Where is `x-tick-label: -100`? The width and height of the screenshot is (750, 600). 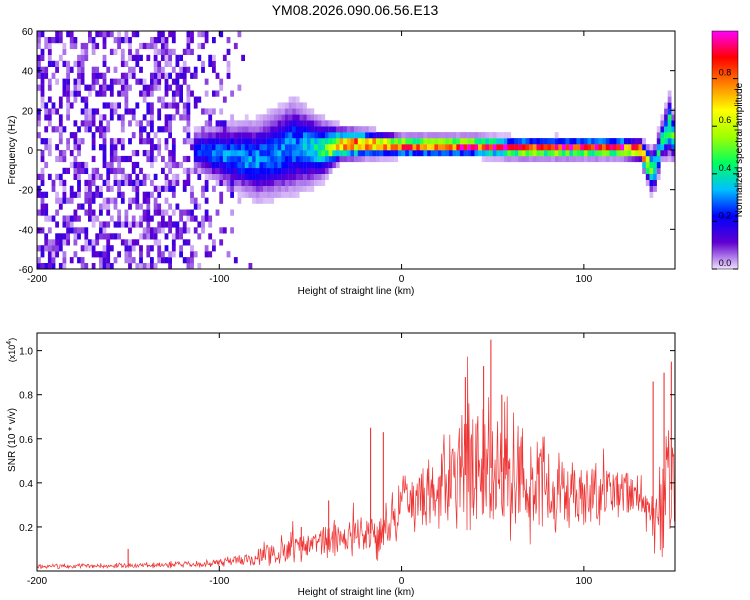
x-tick-label: -100 is located at coordinates (219, 581).